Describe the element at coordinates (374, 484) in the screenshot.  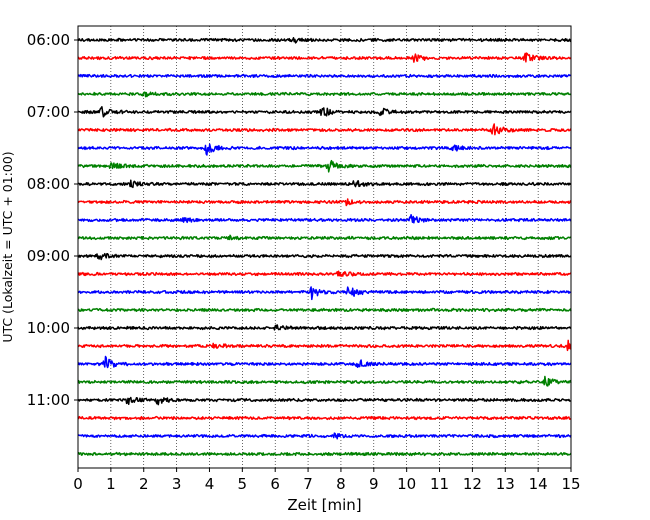
I see `x-tick-label: 9` at that location.